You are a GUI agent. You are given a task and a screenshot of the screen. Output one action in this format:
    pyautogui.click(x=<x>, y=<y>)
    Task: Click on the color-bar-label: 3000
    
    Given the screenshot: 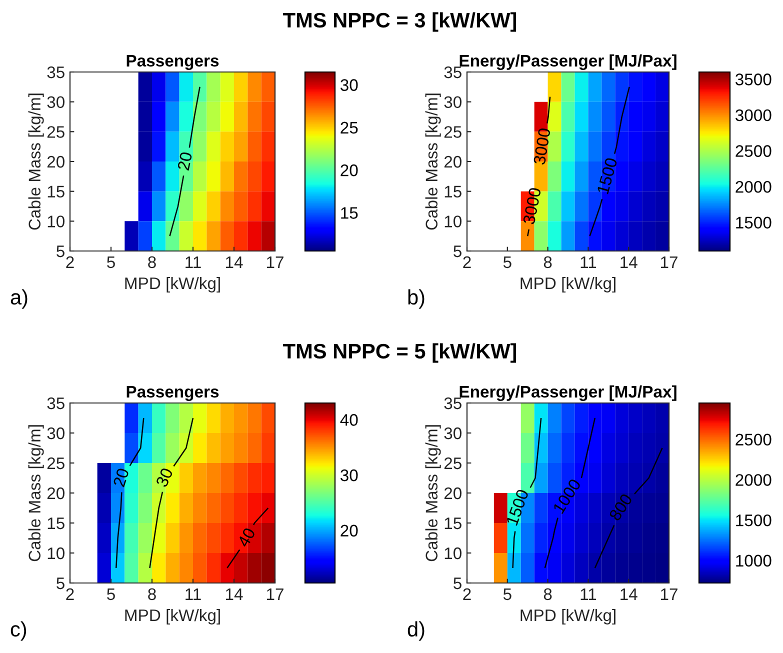 What is the action you would take?
    pyautogui.click(x=753, y=115)
    